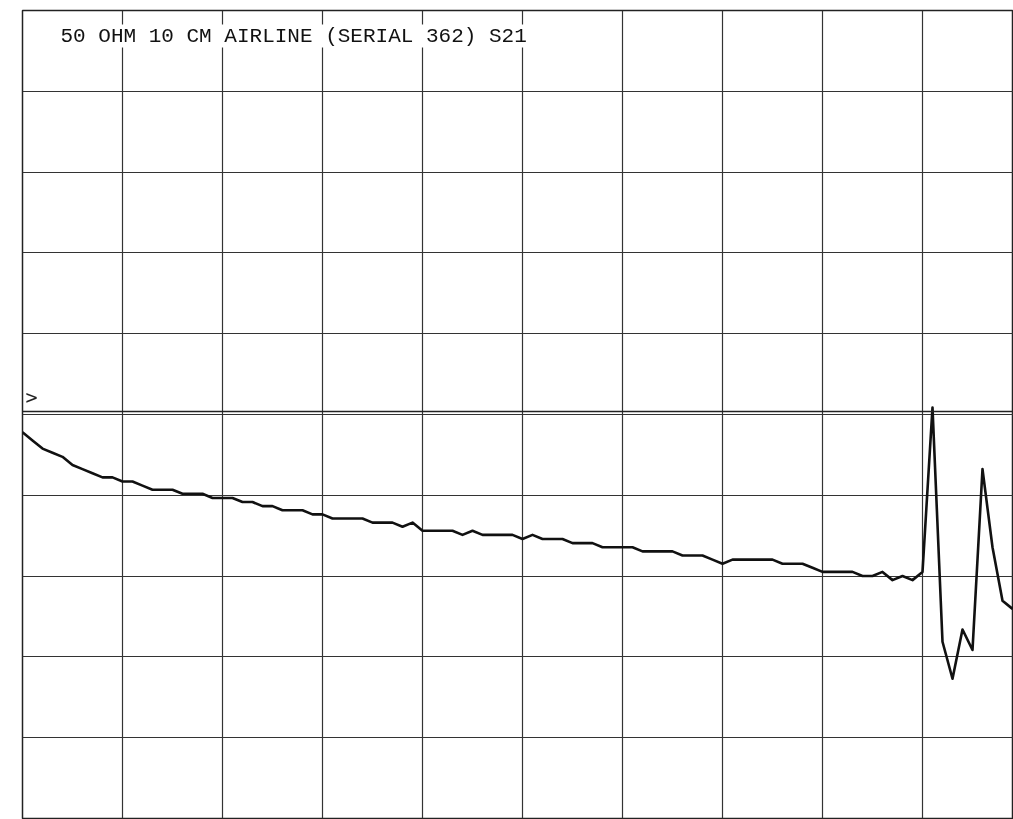  I want to click on chart-title: 50 OHM 10 CM AIRLINE (SERIAL 362) S21, so click(293, 36).